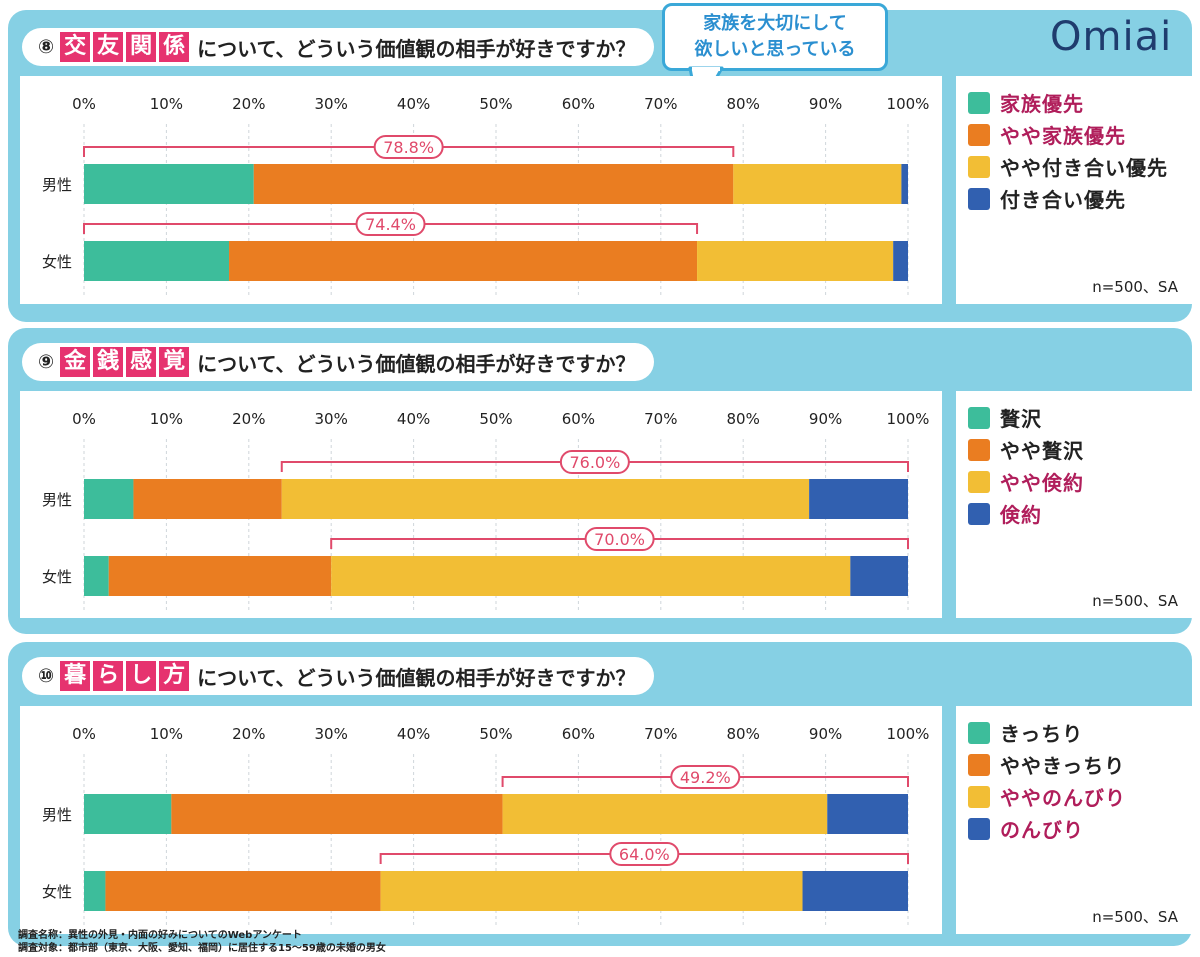 Image resolution: width=1200 pixels, height=957 pixels. I want to click on callout-line: 欲しいと思っている, so click(775, 49).